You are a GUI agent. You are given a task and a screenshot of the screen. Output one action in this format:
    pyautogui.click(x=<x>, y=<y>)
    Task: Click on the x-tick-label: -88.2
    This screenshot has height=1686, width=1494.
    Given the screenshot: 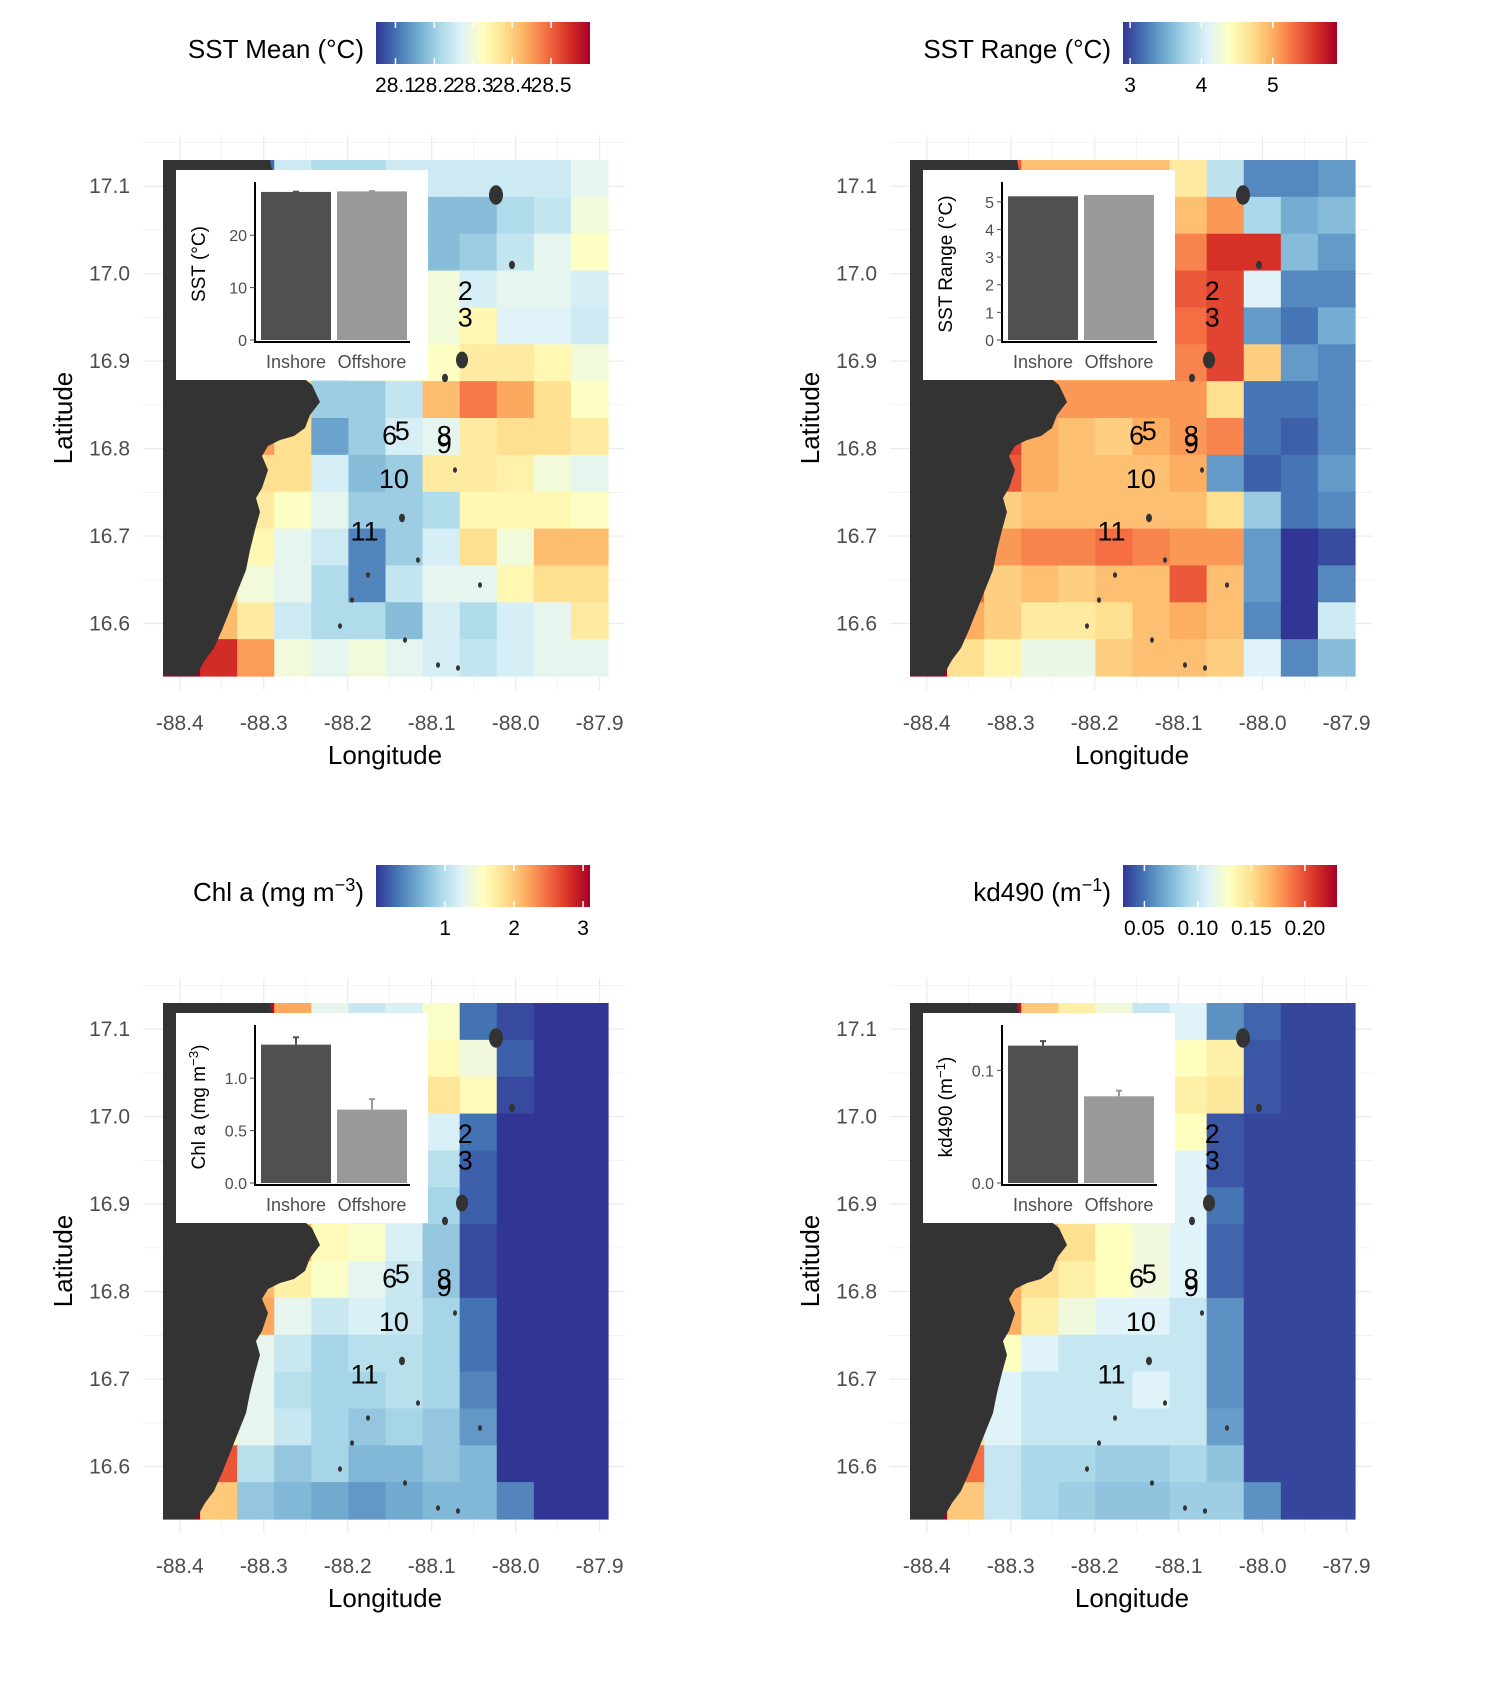 What is the action you would take?
    pyautogui.click(x=348, y=1566)
    